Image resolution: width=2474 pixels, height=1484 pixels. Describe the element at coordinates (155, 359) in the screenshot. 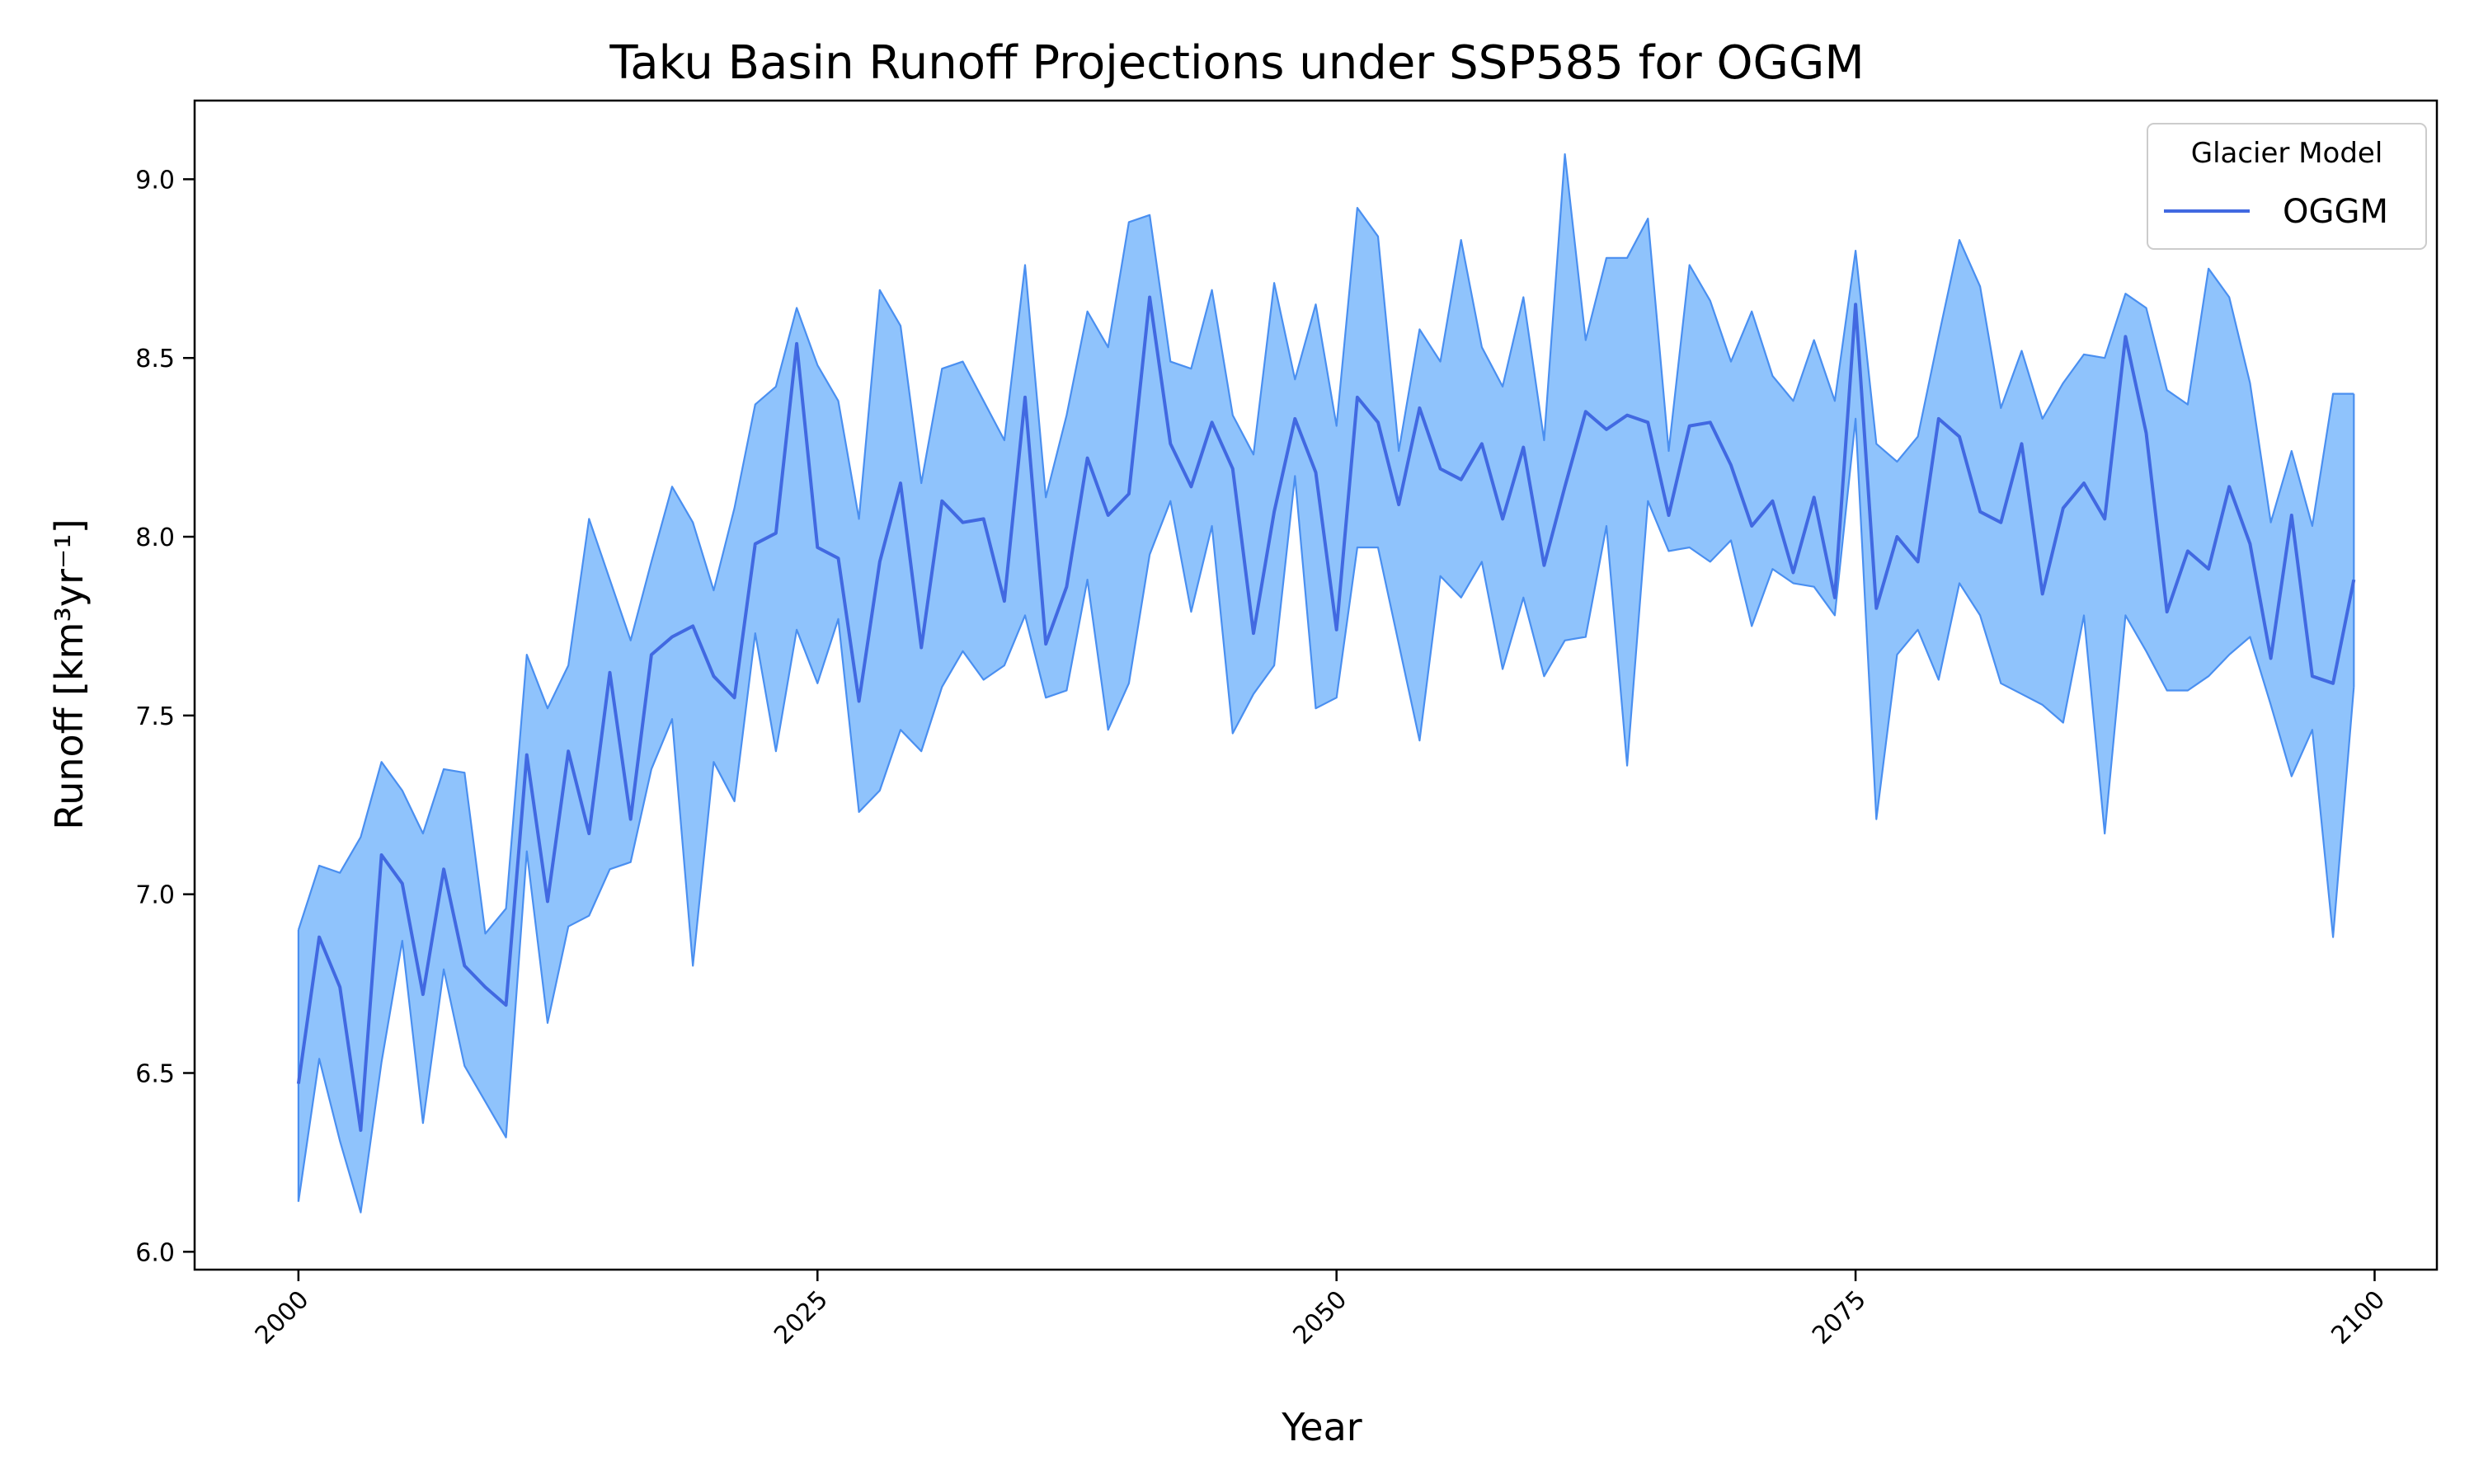

I see `y-tick-label-8.5: 8.5` at that location.